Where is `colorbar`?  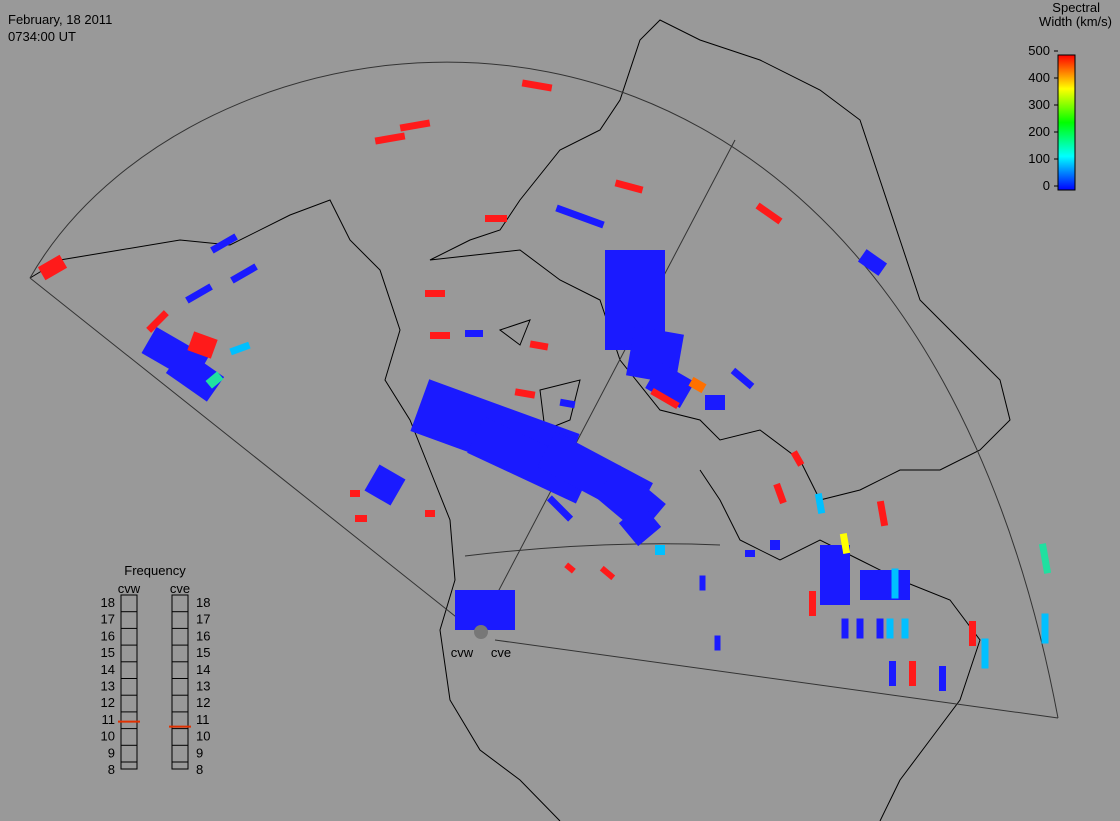 colorbar is located at coordinates (1066, 122).